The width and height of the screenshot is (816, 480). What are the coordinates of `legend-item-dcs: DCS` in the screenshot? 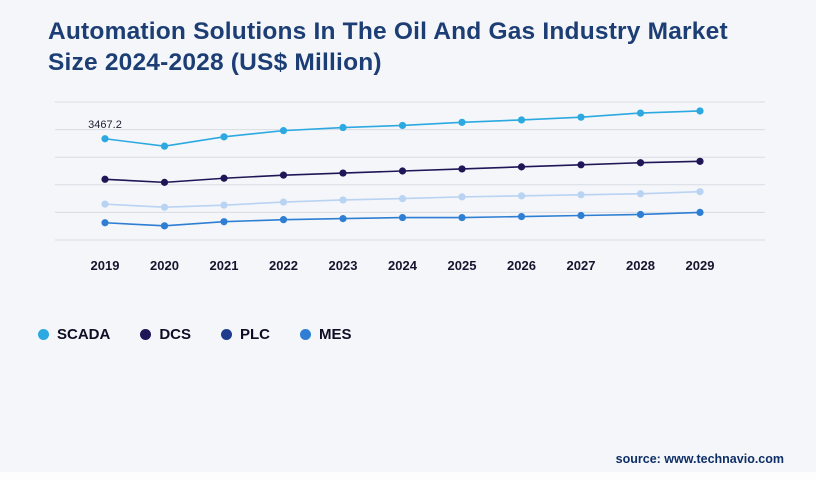 It's located at (165, 334).